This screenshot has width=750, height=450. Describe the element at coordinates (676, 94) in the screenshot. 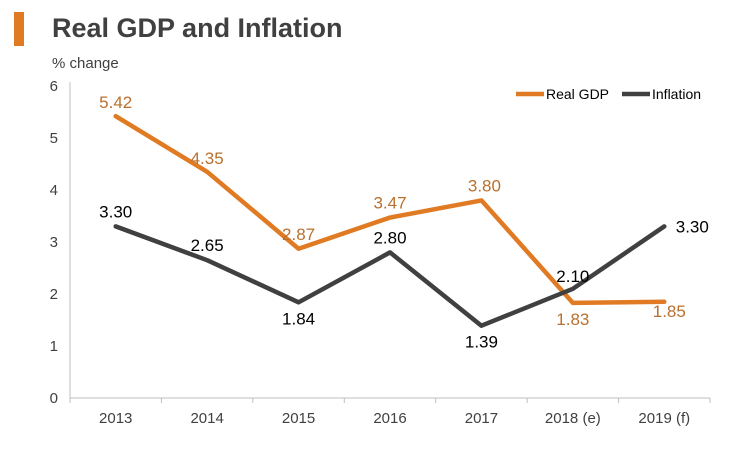

I see `legend-label: Inflation` at that location.